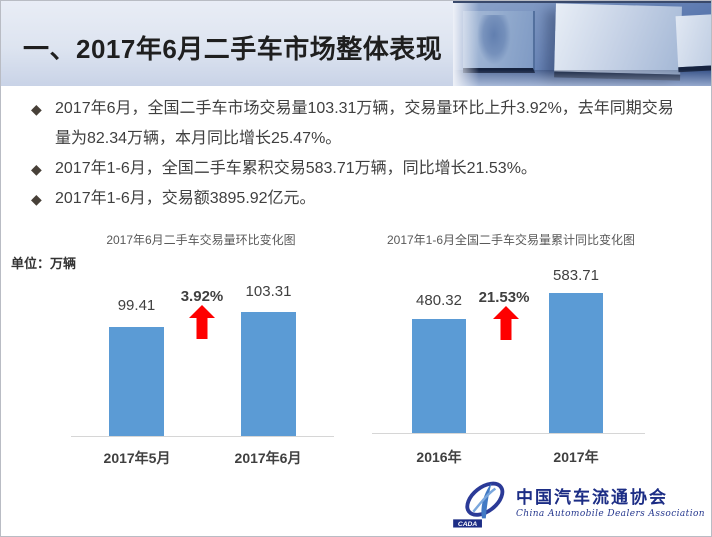  What do you see at coordinates (137, 458) in the screenshot?
I see `x-axis-label: 2017年5月` at bounding box center [137, 458].